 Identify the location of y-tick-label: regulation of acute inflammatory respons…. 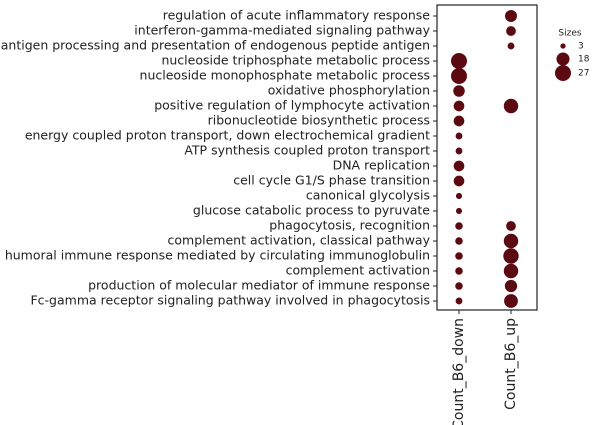
(297, 15).